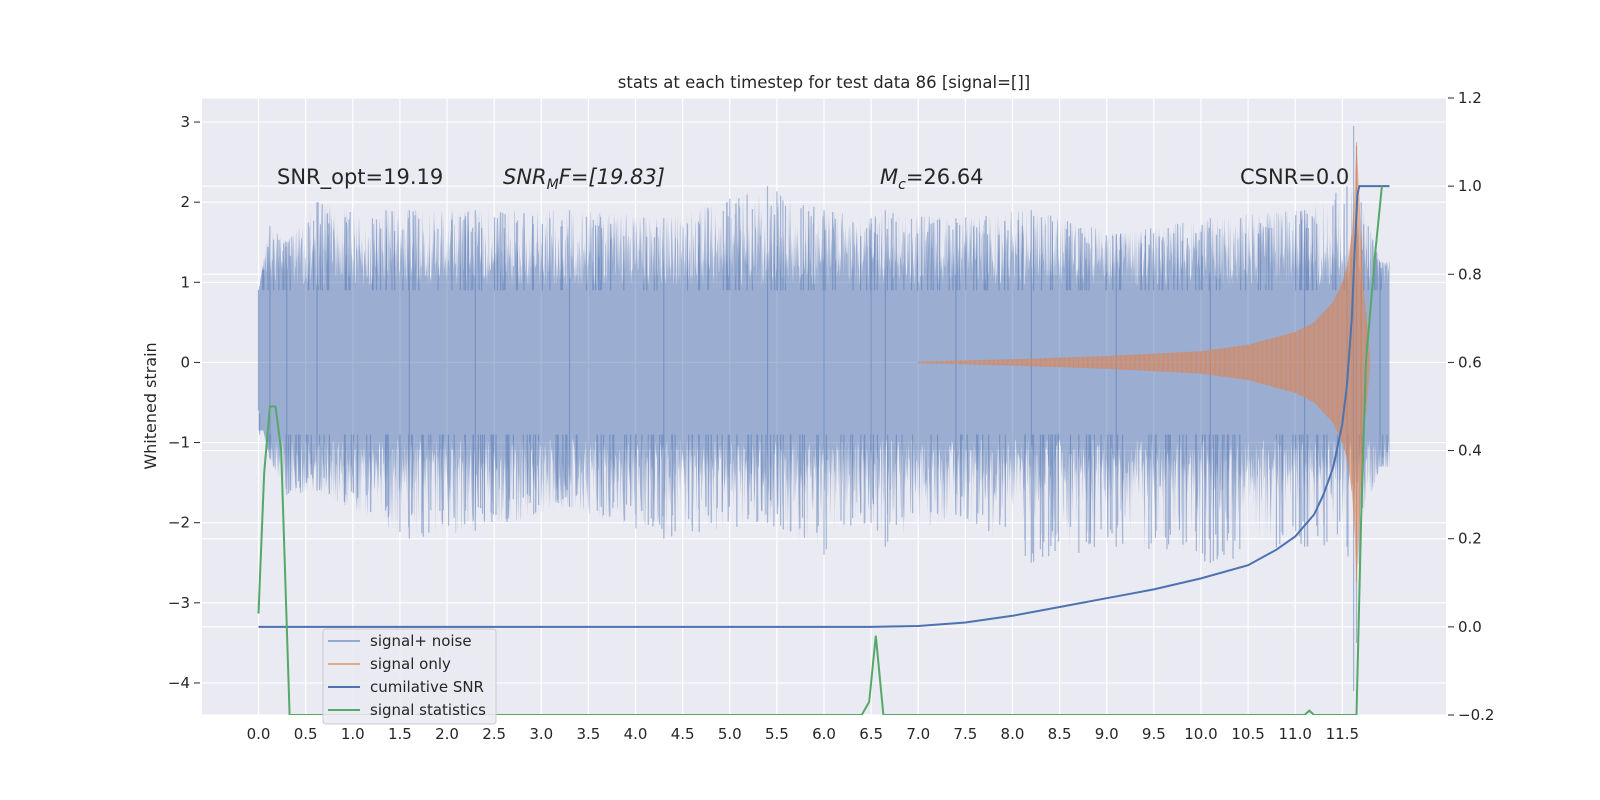 The image size is (1600, 800). What do you see at coordinates (1342, 734) in the screenshot?
I see `x-tick-label: 11.5` at bounding box center [1342, 734].